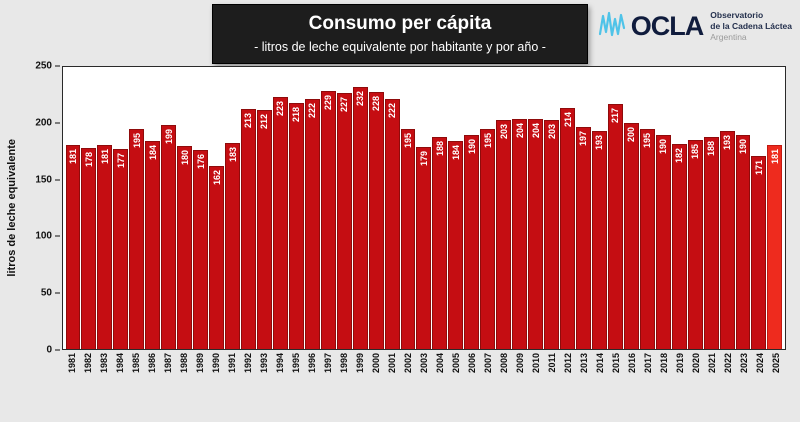  Describe the element at coordinates (743, 146) in the screenshot. I see `bar-value-label: 190` at that location.